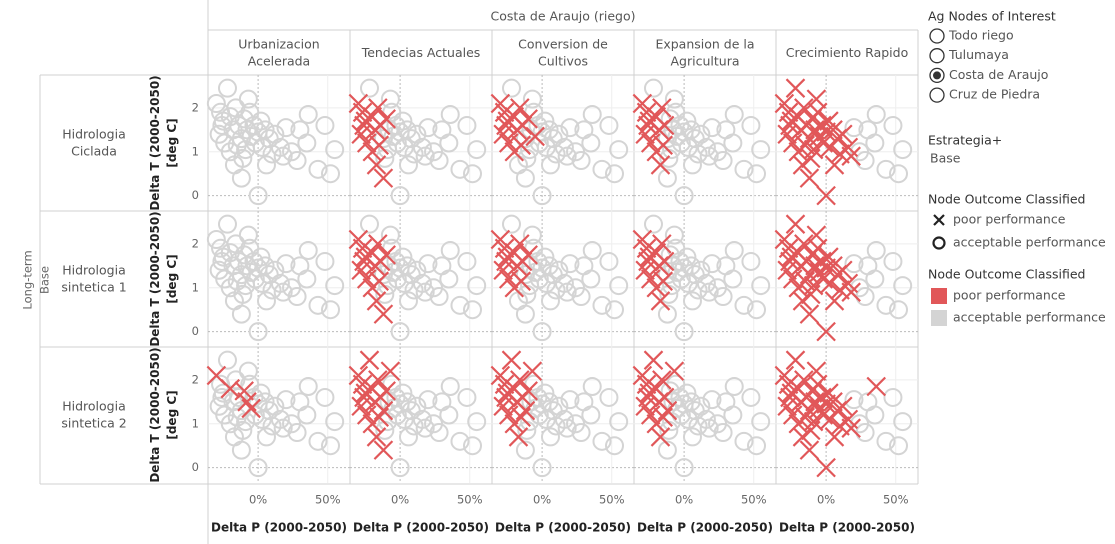  Describe the element at coordinates (563, 60) in the screenshot. I see `column-label-line: Cultivos` at that location.